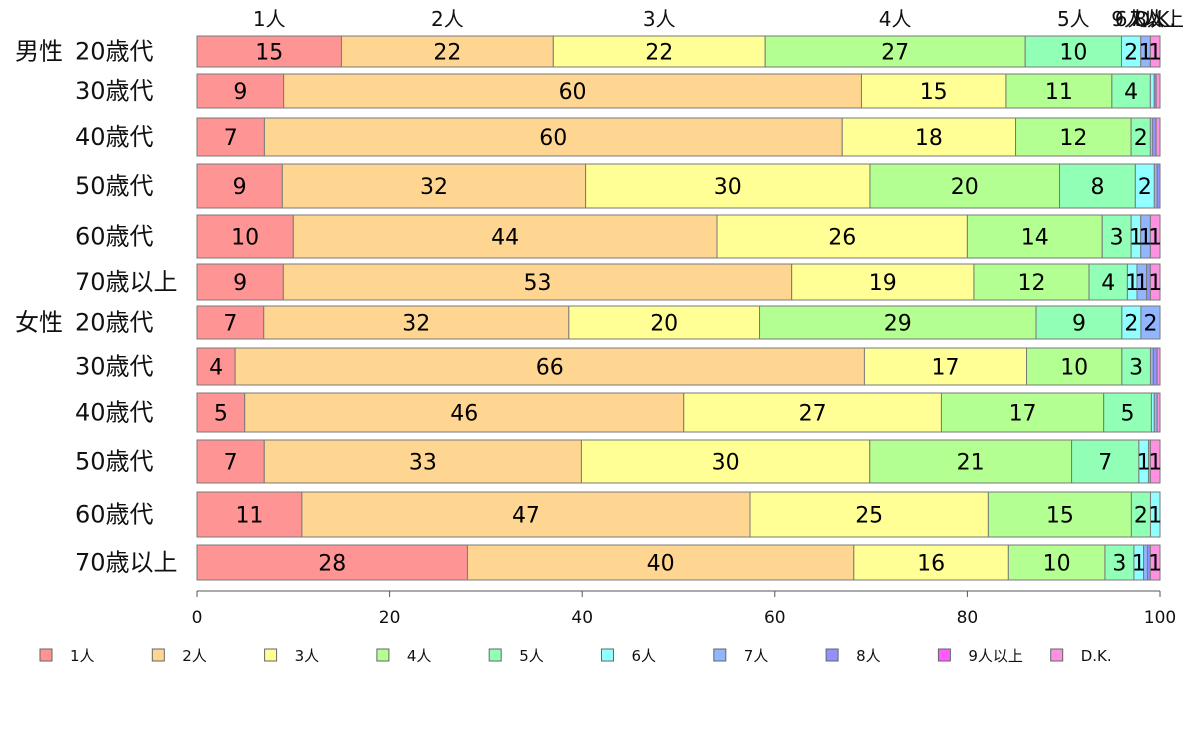  I want to click on legend-label: 4人, so click(419, 656).